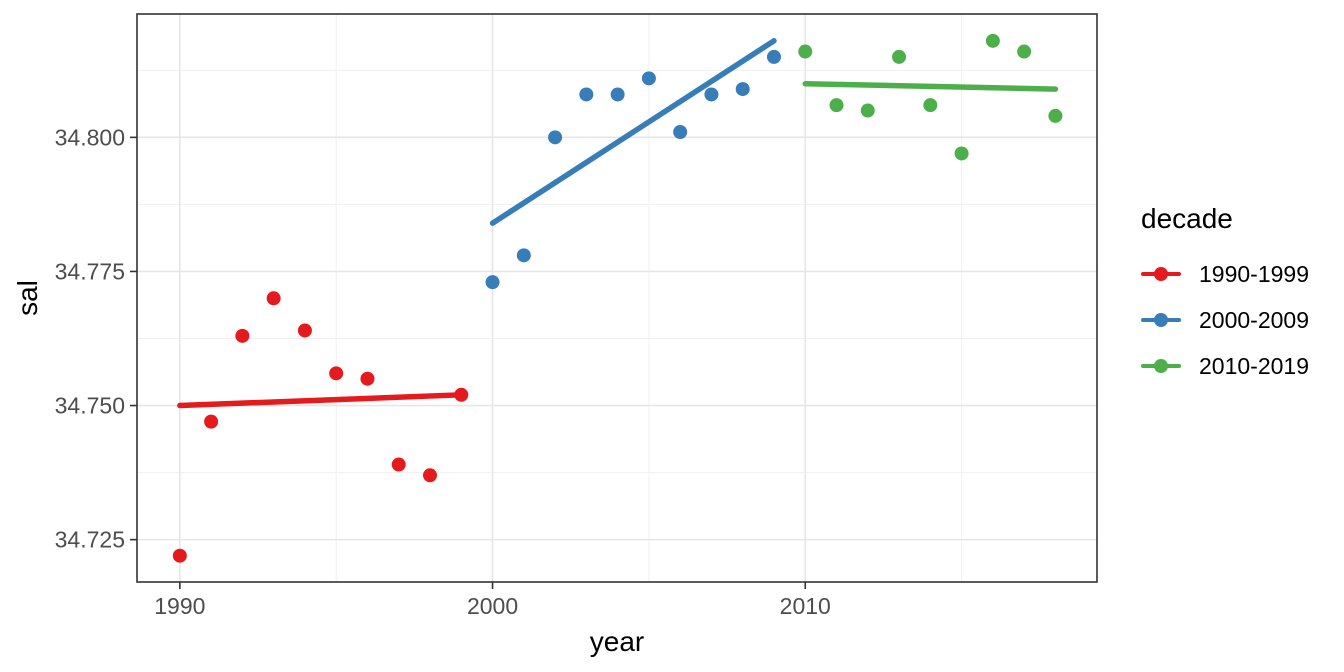 Image resolution: width=1344 pixels, height=672 pixels. I want to click on legend: decade 1990-1999 2000-2009 2010-2019, so click(1225, 296).